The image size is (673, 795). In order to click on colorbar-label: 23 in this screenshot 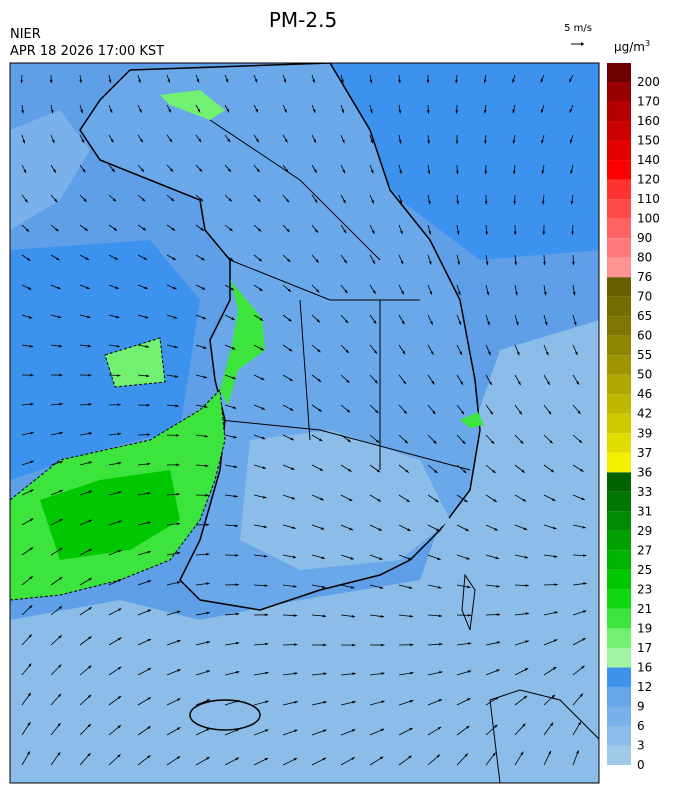, I will do `click(644, 589)`.